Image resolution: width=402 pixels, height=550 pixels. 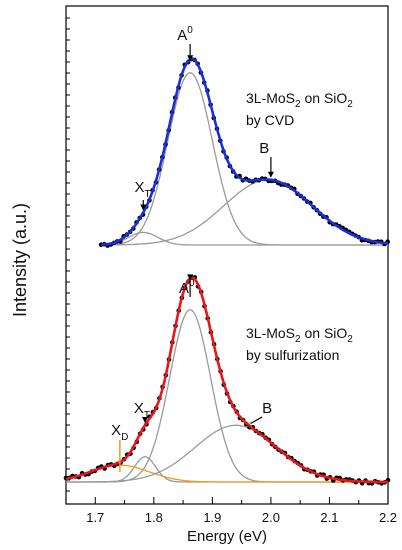 I want to click on x-tick-label: 2.0, so click(x=271, y=517).